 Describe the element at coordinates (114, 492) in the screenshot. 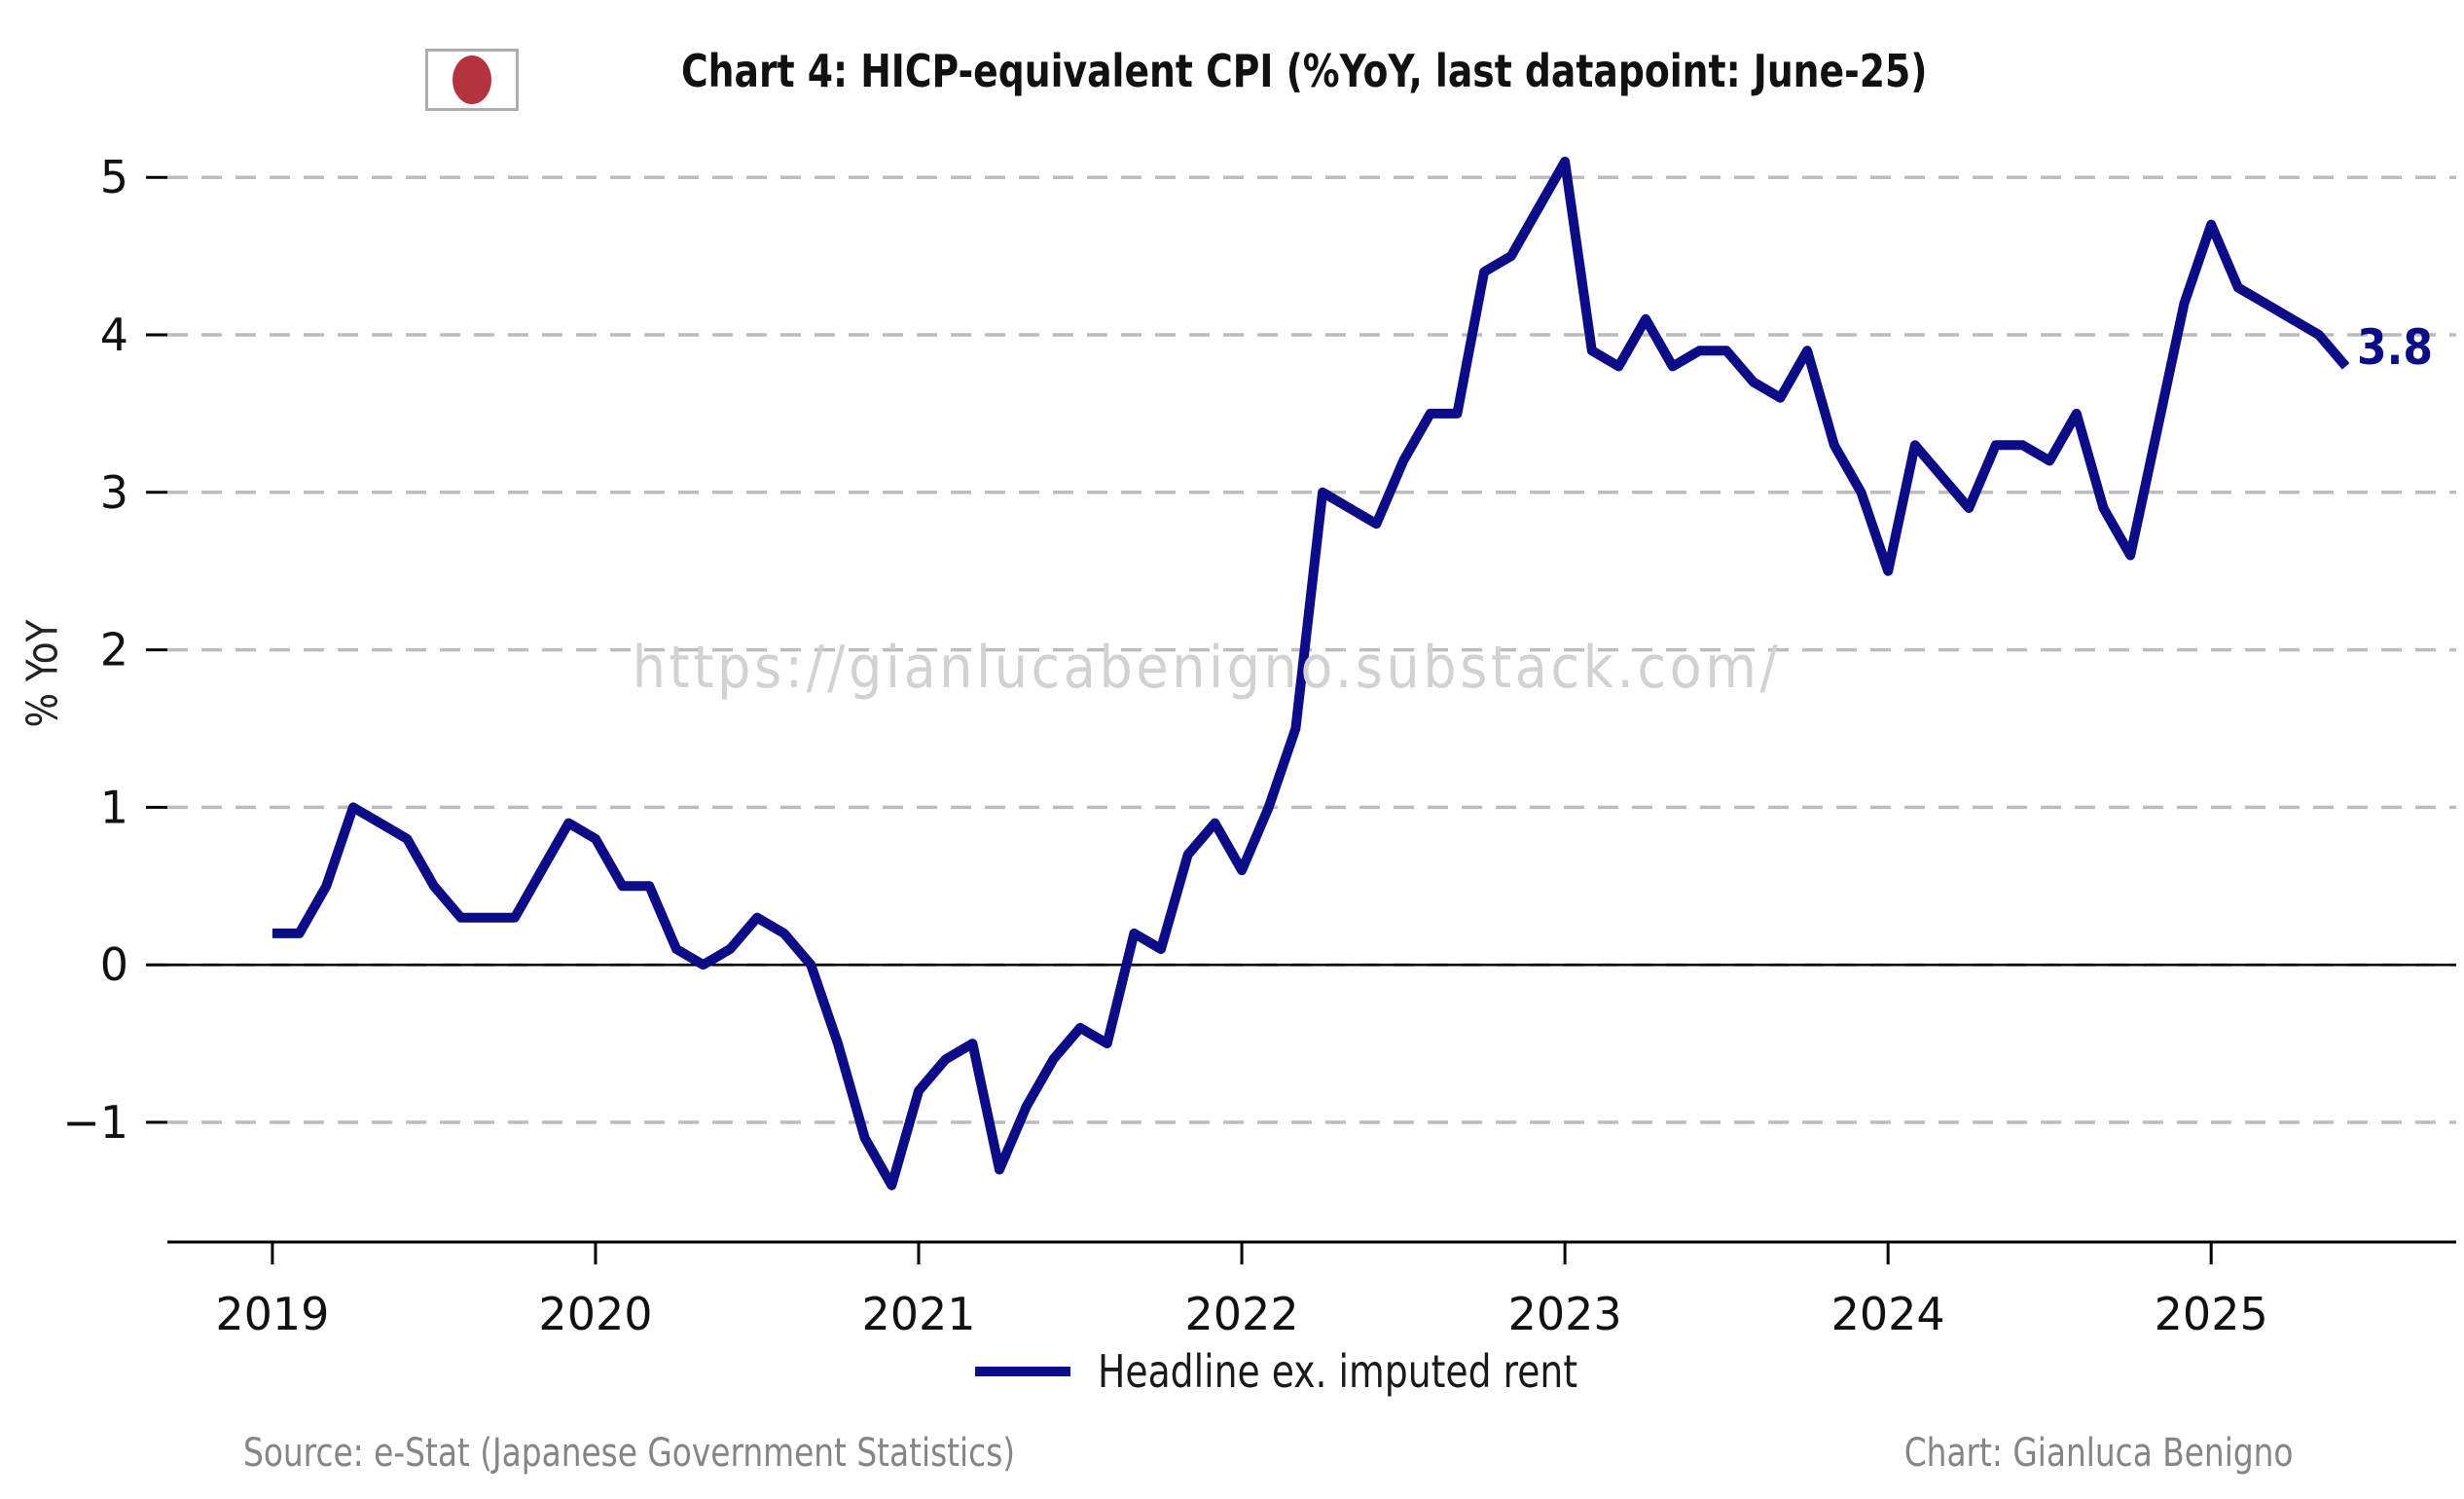

I see `y-tick-label-3: 3` at that location.